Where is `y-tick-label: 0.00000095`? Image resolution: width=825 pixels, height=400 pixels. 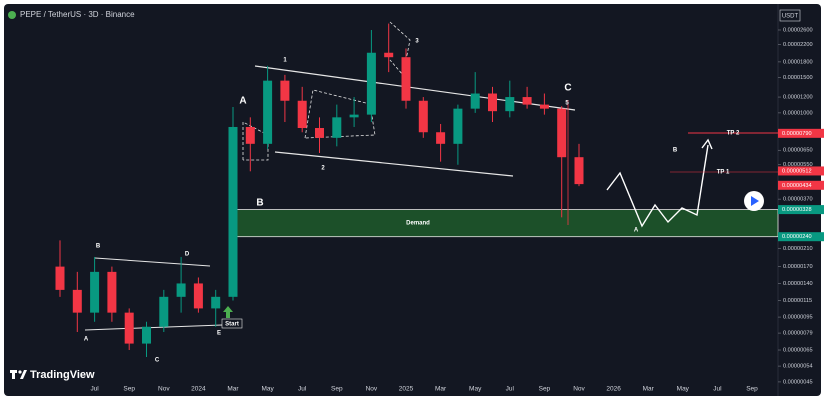
y-tick-label: 0.00000095 is located at coordinates (798, 318).